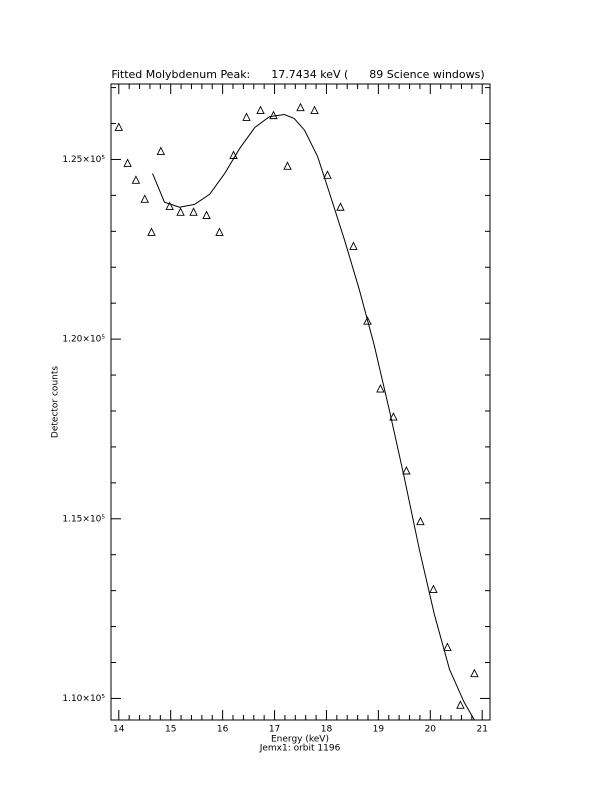  I want to click on y-tick-label: 1.10×10⁵, so click(83, 699).